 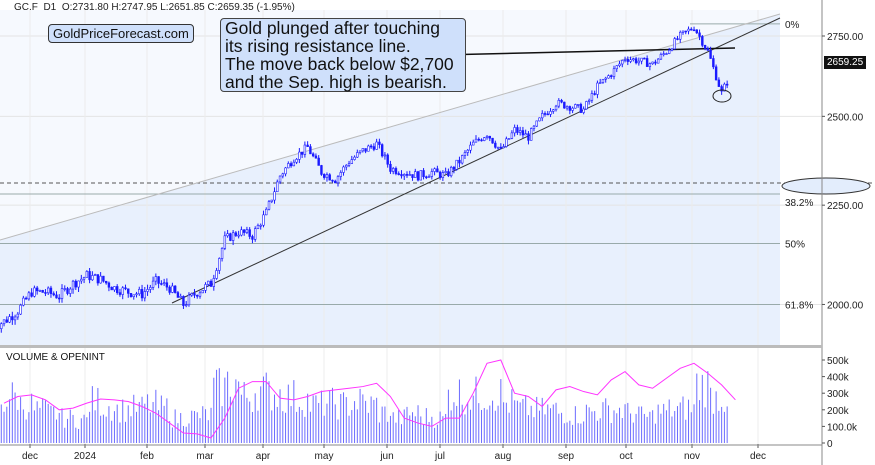 What do you see at coordinates (799, 305) in the screenshot?
I see `fib-label: 61.8%` at bounding box center [799, 305].